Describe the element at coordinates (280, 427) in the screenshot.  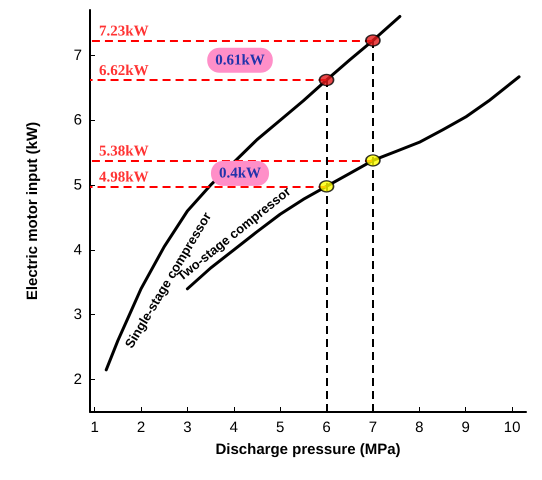
I see `x-tick-label: 5` at that location.